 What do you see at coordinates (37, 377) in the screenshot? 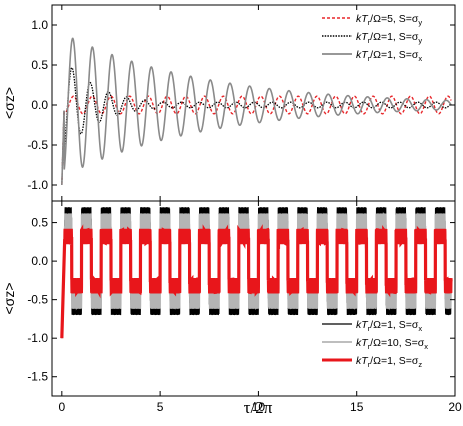
I see `y-tick-label: -1.5` at bounding box center [37, 377].